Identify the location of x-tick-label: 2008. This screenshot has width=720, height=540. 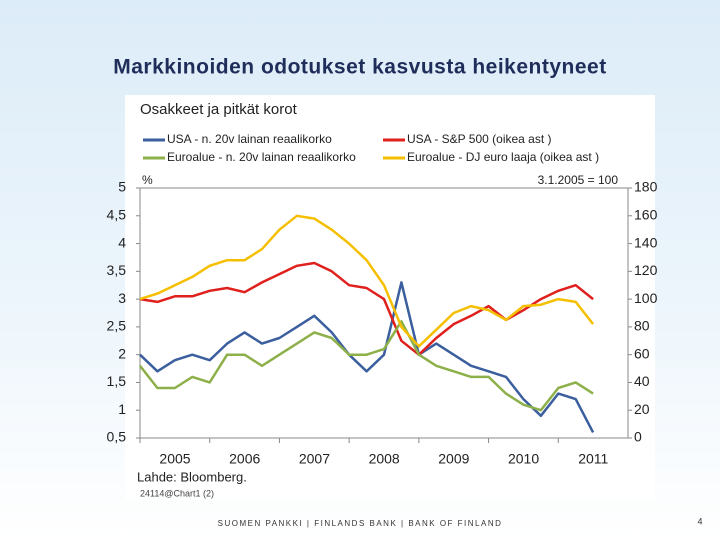
(384, 459).